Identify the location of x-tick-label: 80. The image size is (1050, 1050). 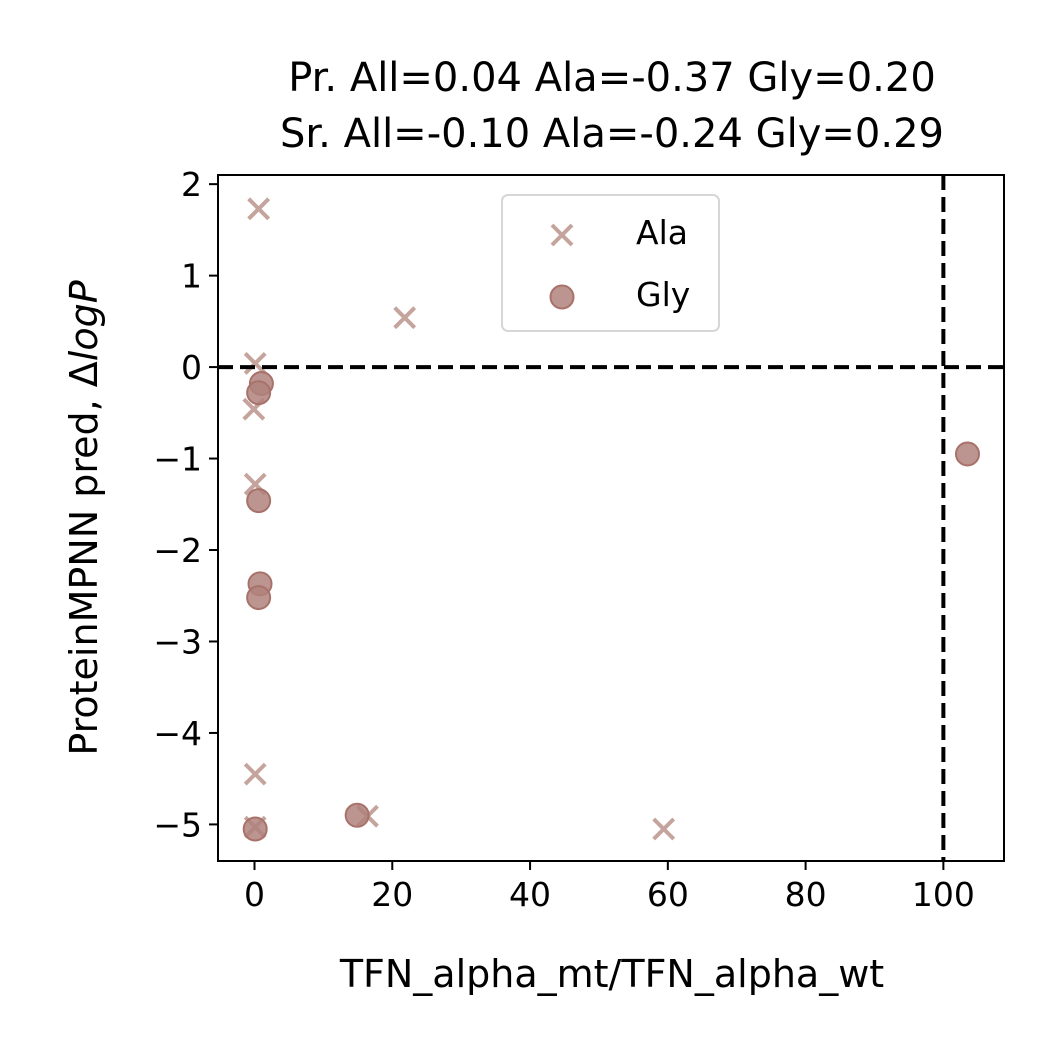
(806, 894).